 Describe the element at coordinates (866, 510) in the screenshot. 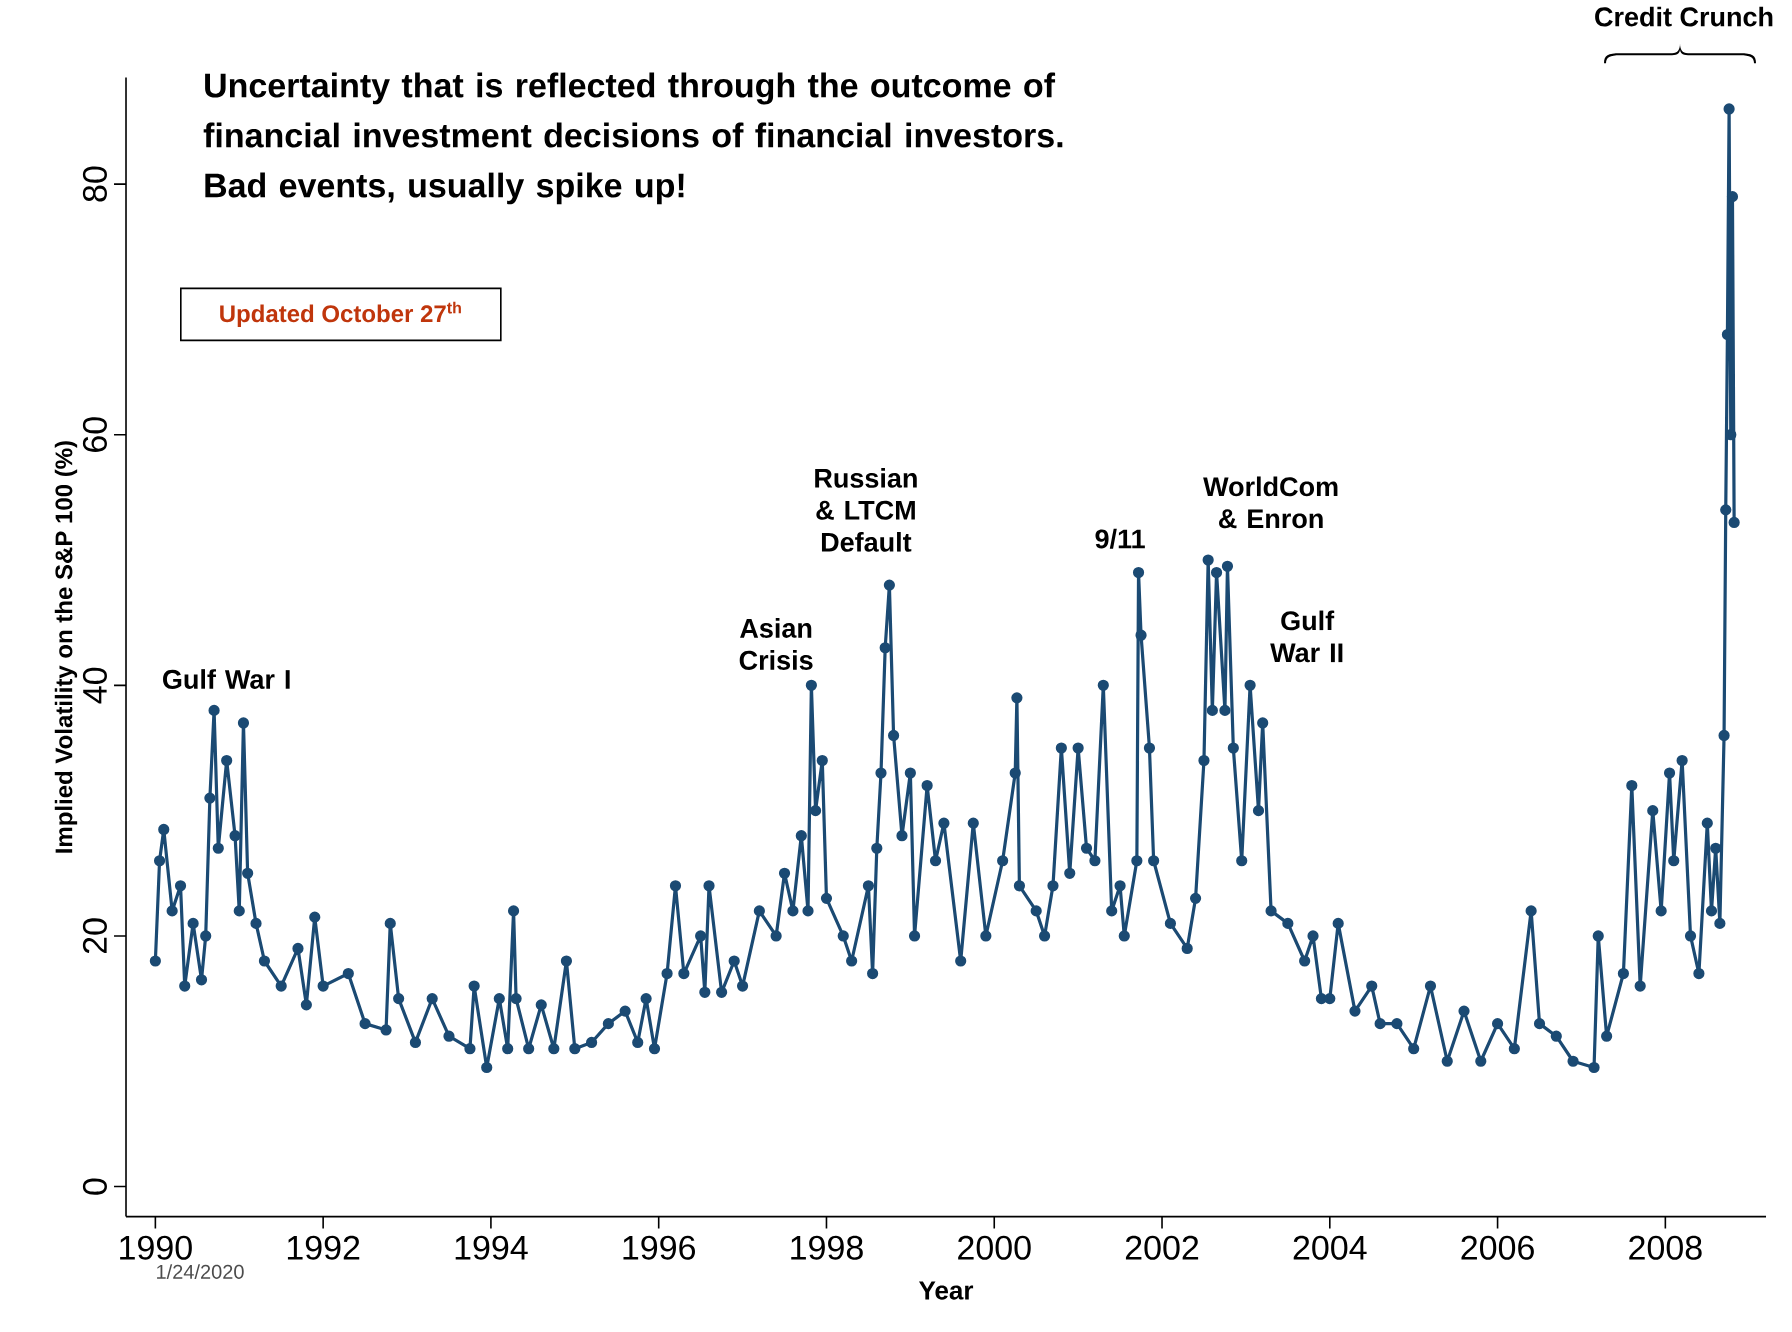

I see `annotation: Russian & LTCM Default` at that location.